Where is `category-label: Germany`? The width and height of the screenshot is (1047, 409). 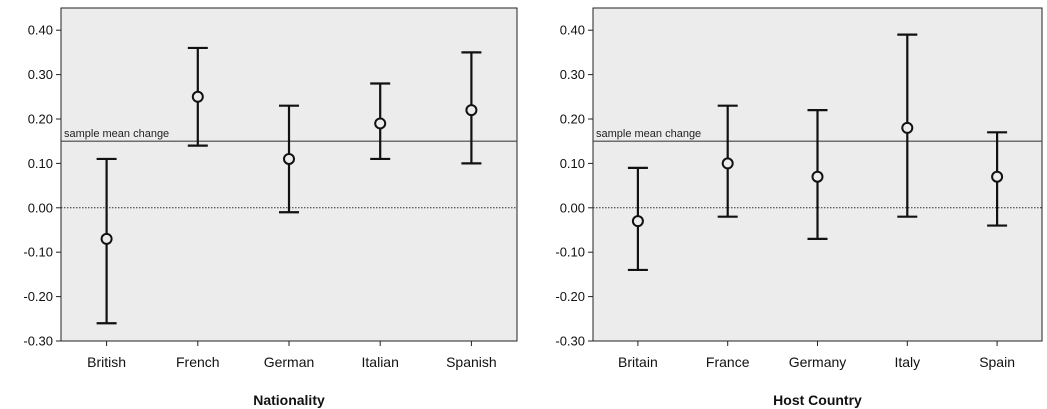
category-label: Germany is located at coordinates (818, 362).